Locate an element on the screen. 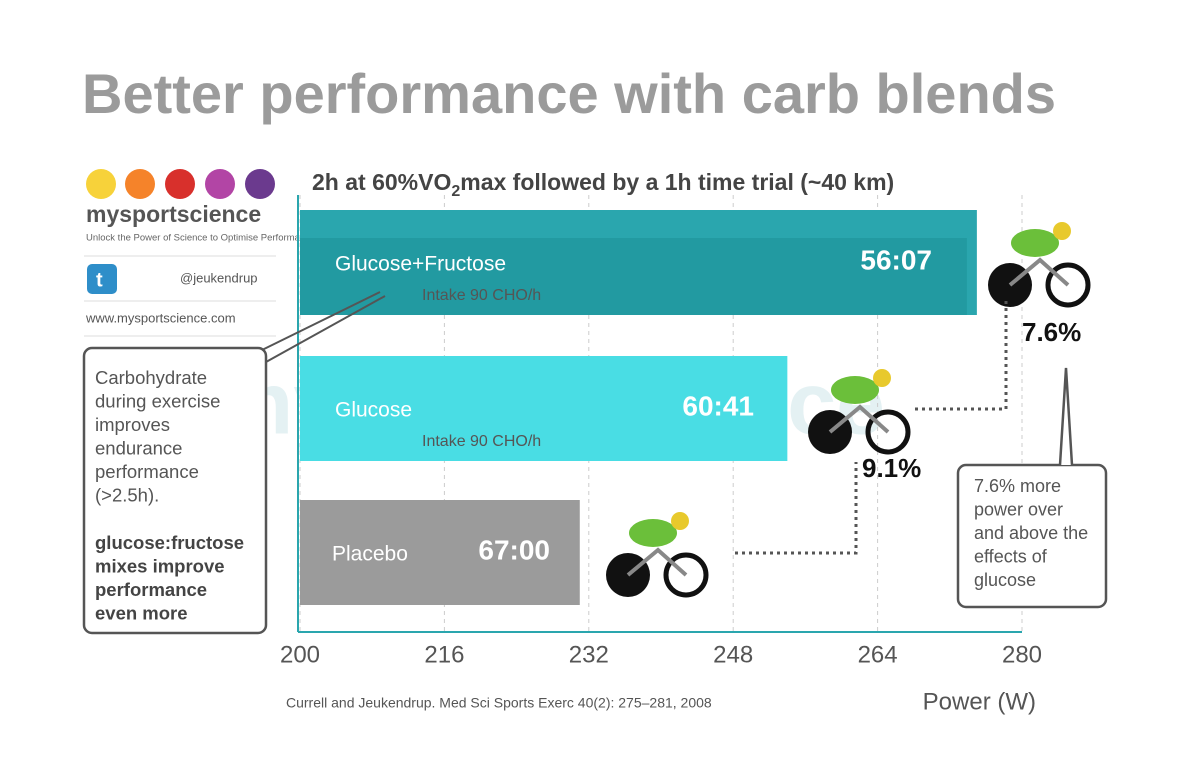 The width and height of the screenshot is (1200, 779). note-line: during exercise is located at coordinates (157, 400).